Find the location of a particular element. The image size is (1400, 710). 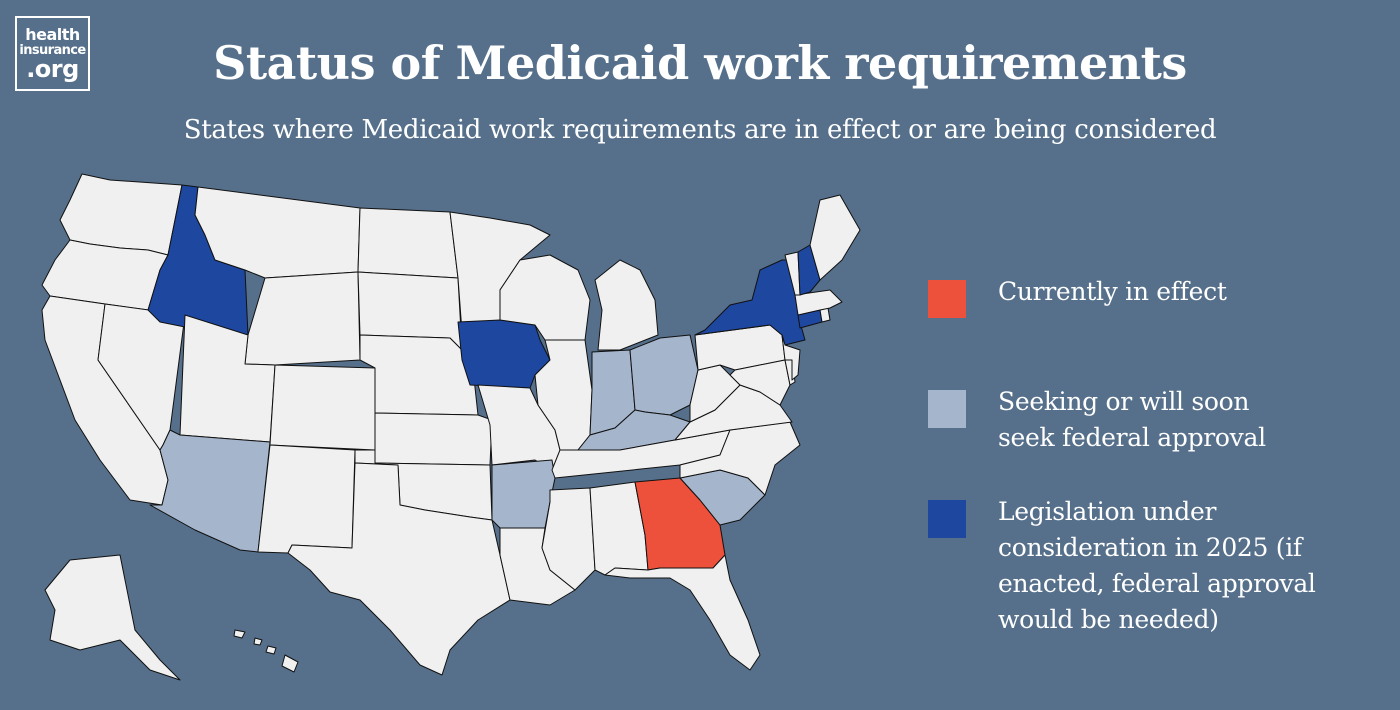

legend-label-in-effect: Currently in effect is located at coordinates (1112, 292).